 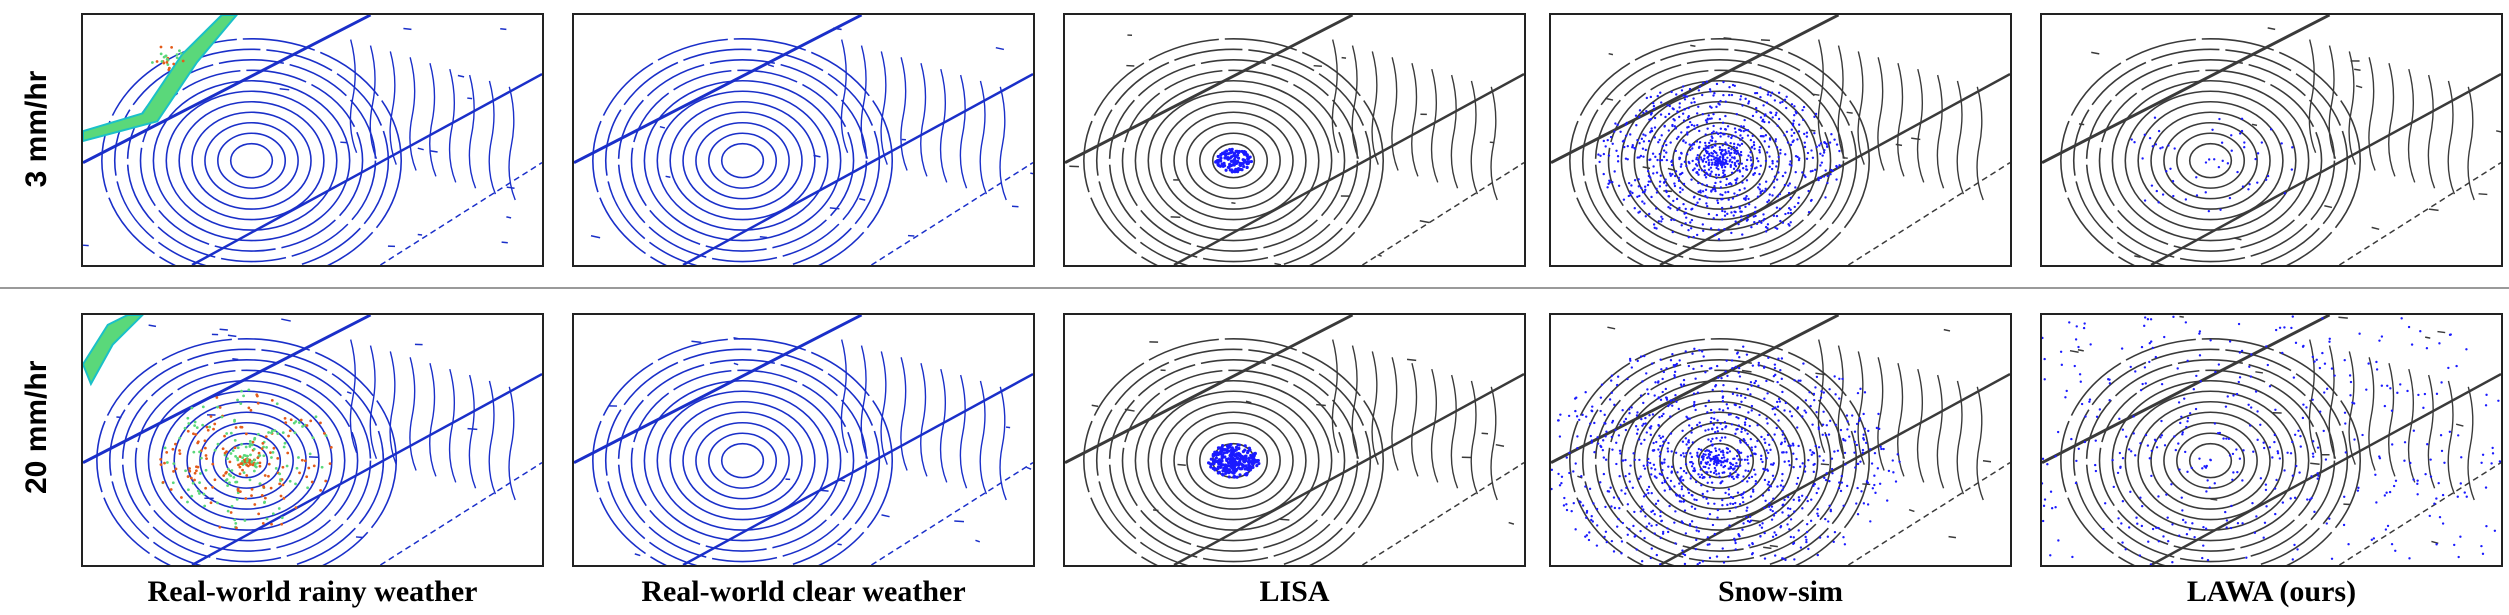 What do you see at coordinates (312, 591) in the screenshot?
I see `column-label-rainy: Real-world rainy weather` at bounding box center [312, 591].